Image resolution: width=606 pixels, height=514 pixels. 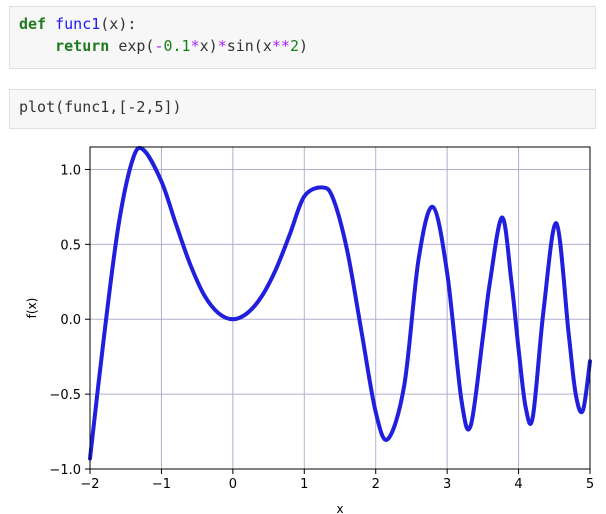 I want to click on code-line: return exp(-0.1*x)*sin(x**2), so click(x=302, y=46).